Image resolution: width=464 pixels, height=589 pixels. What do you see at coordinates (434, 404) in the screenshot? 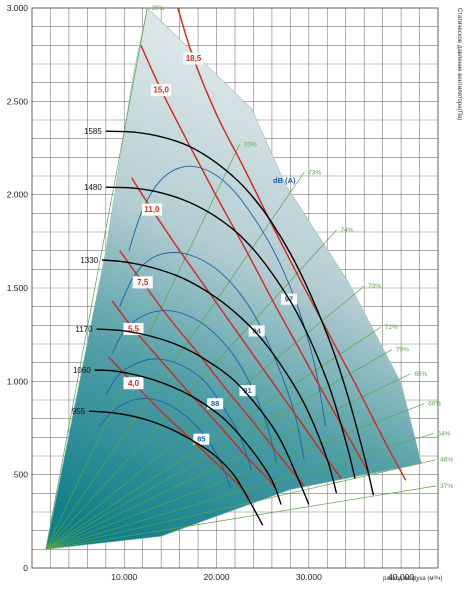
I see `efficiency-label: 60%` at bounding box center [434, 404].